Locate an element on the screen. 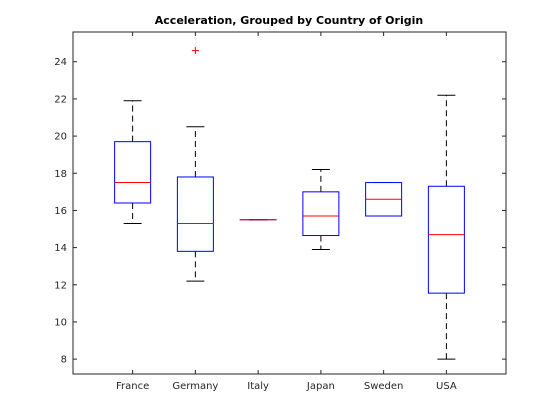  y-tick-label: 12 is located at coordinates (60, 285).